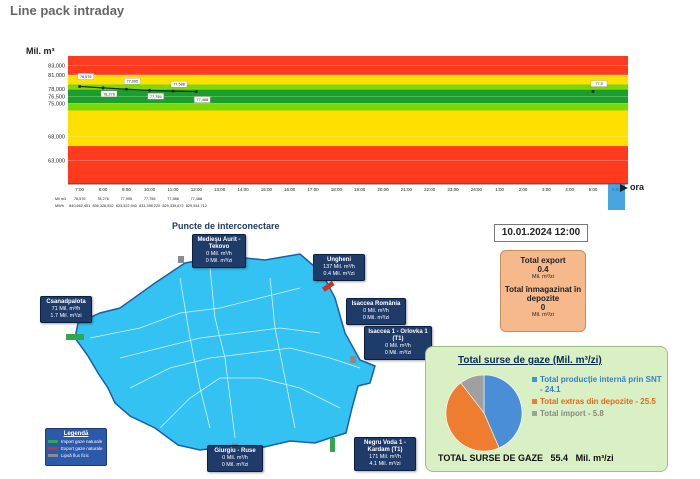  Describe the element at coordinates (398, 335) in the screenshot. I see `point-name: Isaccea 1 - Orlovka 1 (T1)` at that location.